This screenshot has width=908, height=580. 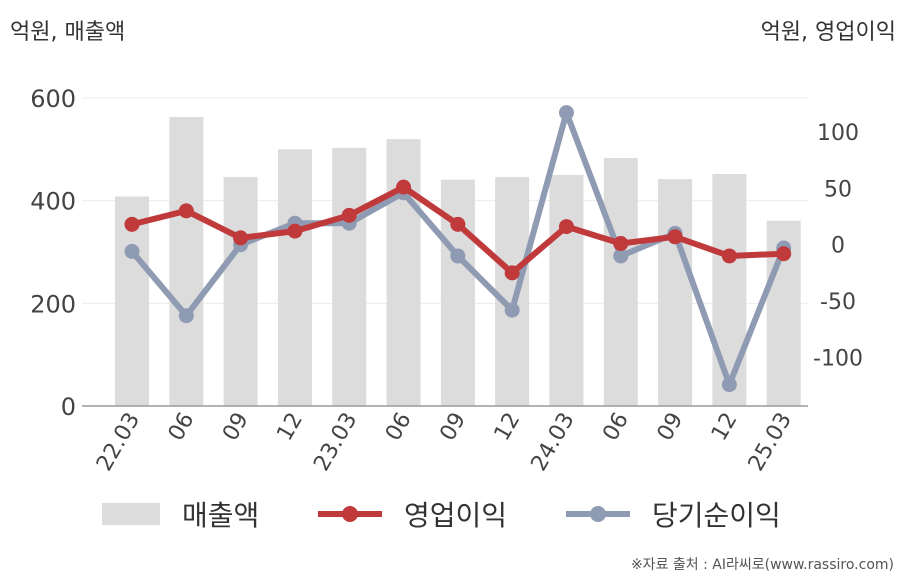 I want to click on legend-item-net-income: 당기순이익, so click(x=673, y=514).